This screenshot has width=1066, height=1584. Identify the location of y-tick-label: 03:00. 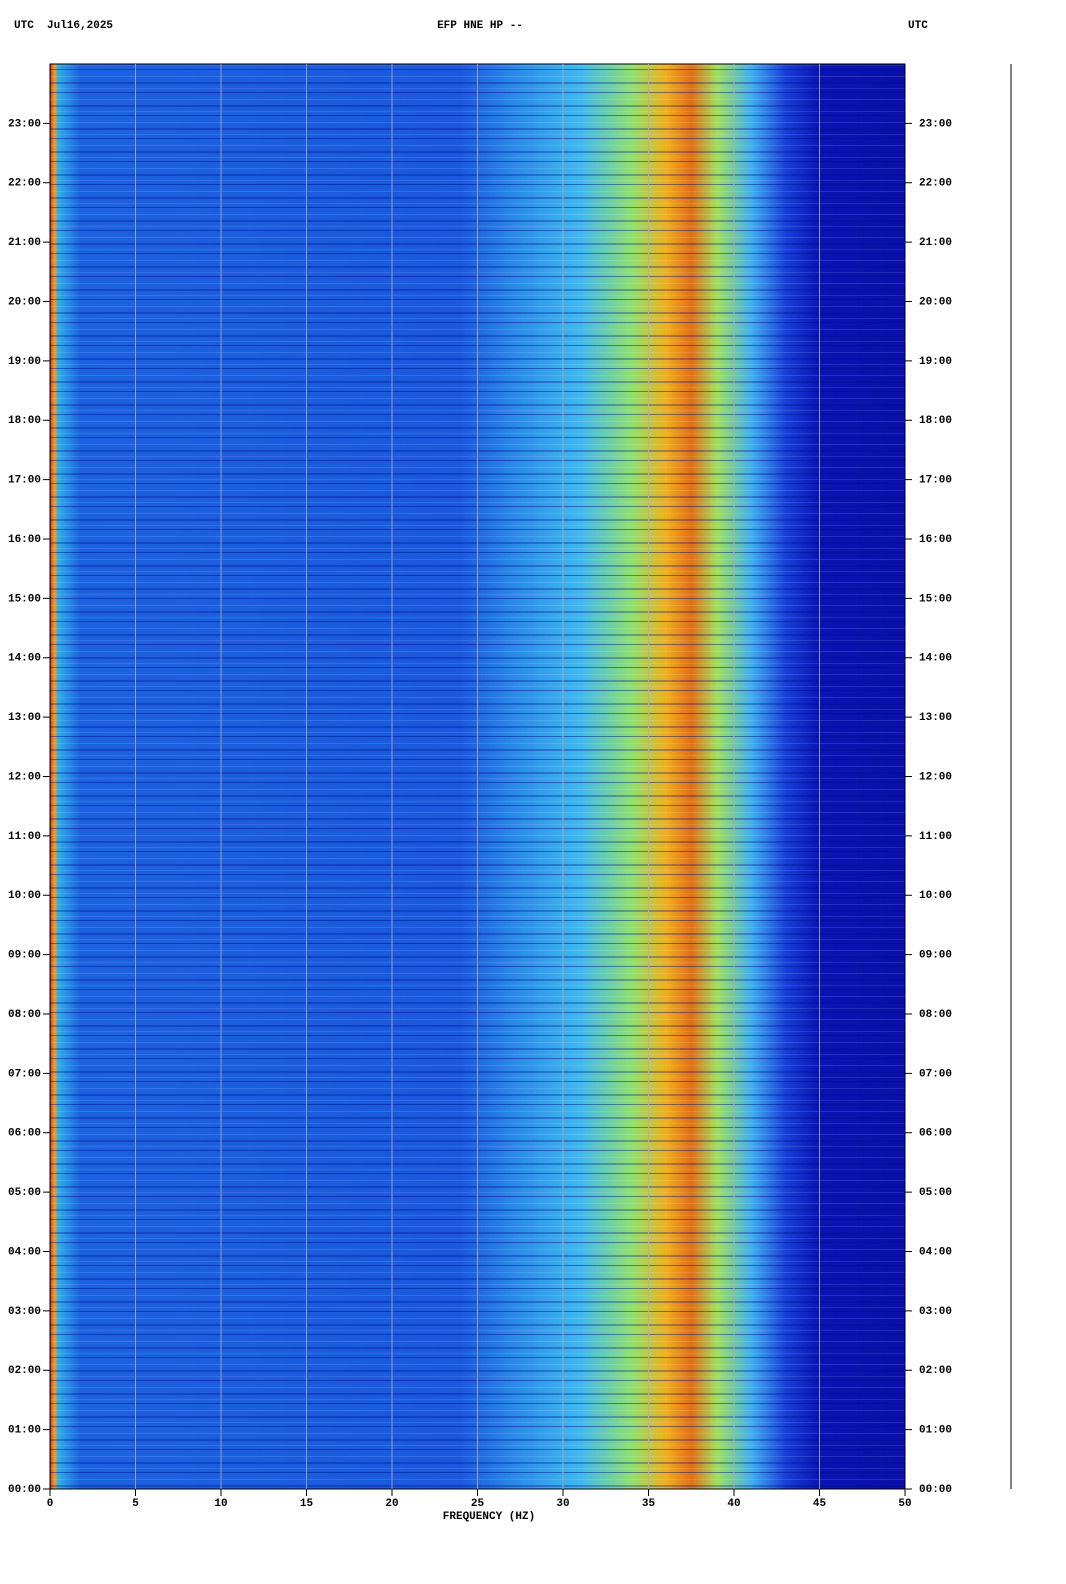
(24, 1312).